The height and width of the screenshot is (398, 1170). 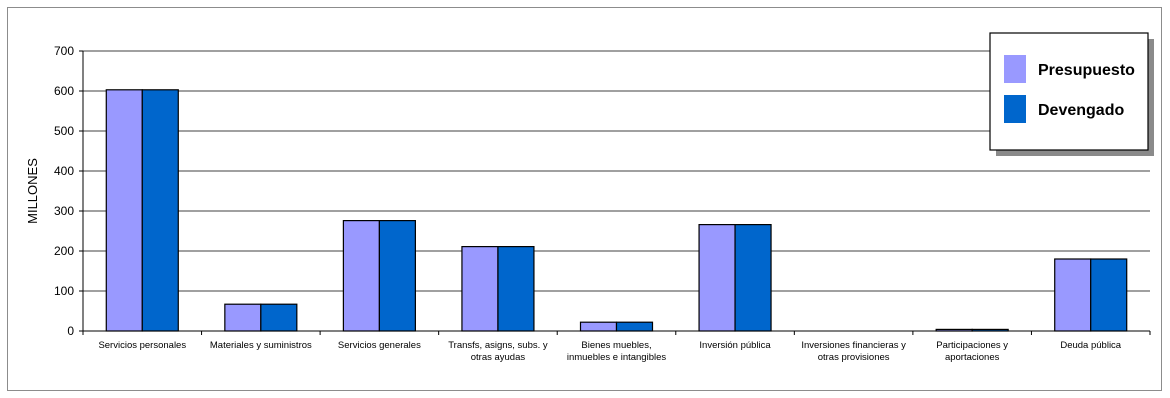 I want to click on category-label: Inversiones financieras y, so click(x=853, y=345).